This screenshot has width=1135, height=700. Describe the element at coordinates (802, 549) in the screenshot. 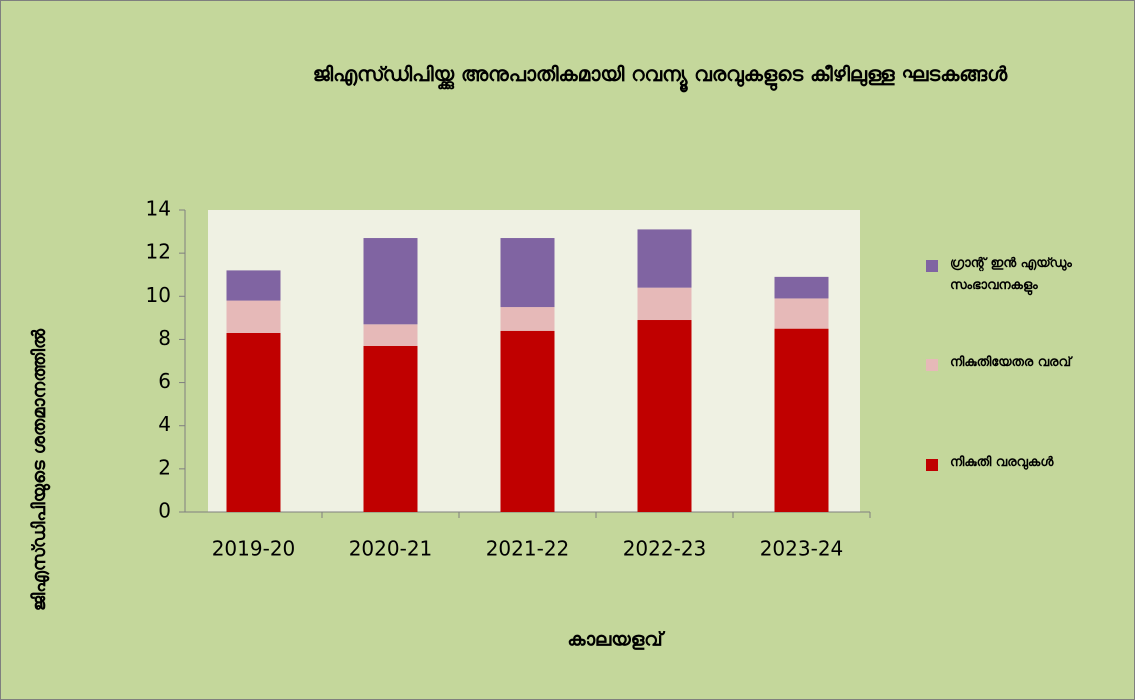

I see `x-tick-label: 2023-24` at that location.